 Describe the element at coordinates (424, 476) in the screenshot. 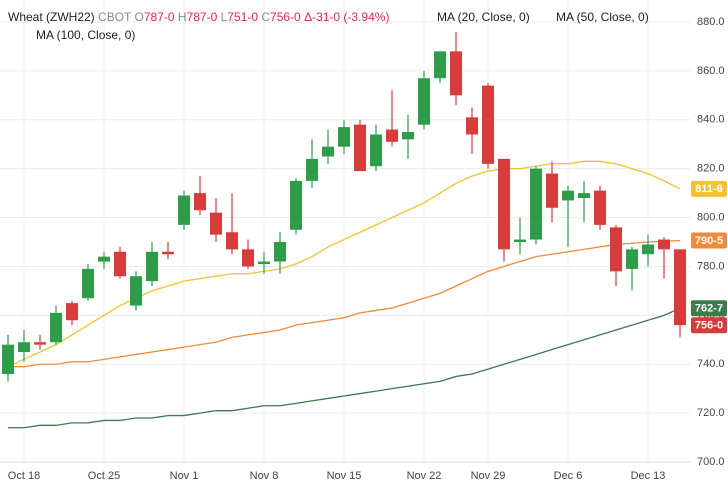

I see `x-tick-label: Nov 22` at that location.